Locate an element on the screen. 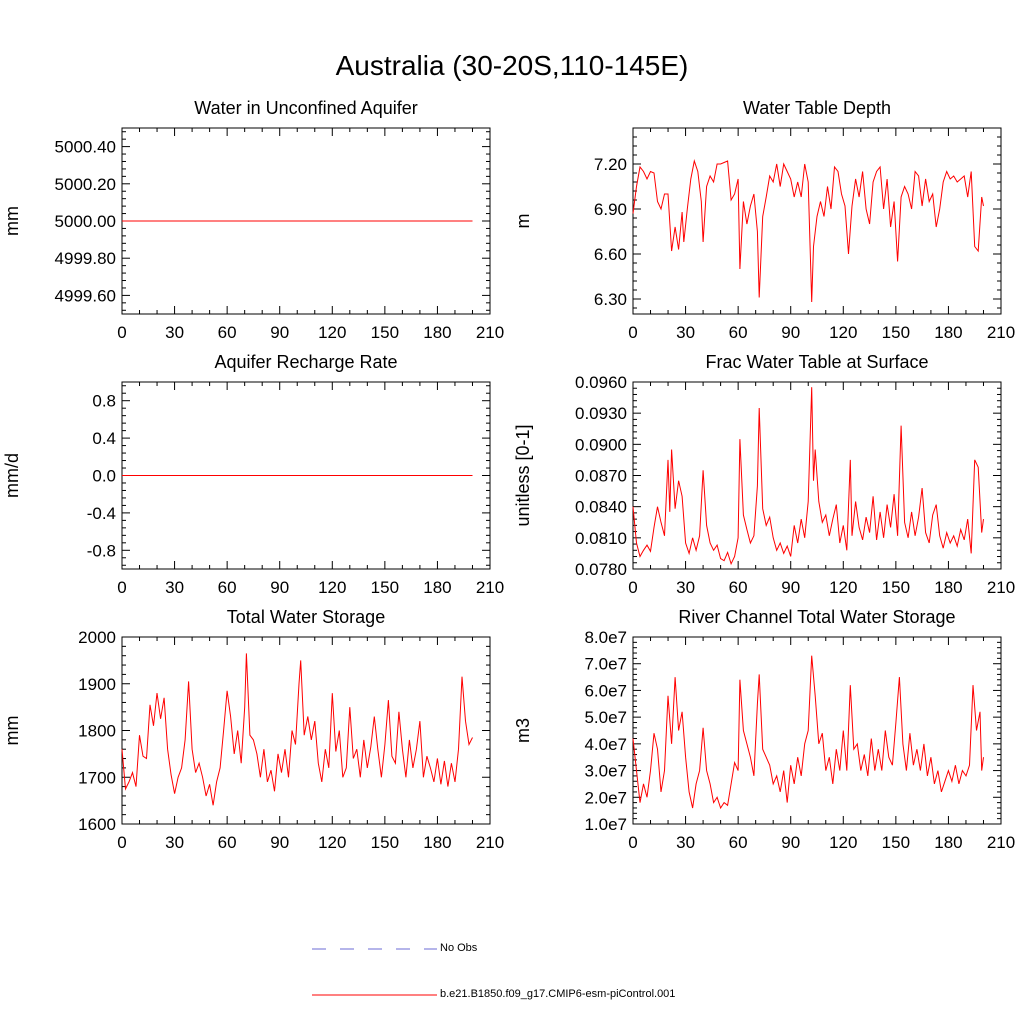  aquifer-water-xtick-label: 90 is located at coordinates (279, 332).